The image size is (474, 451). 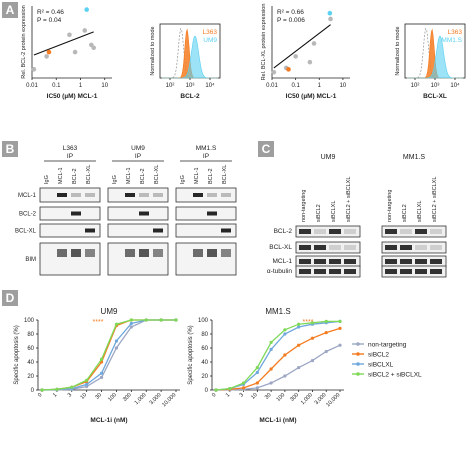 What do you see at coordinates (28, 215) in the screenshot?
I see `blot-b-row-label: BCL-2` at bounding box center [28, 215].